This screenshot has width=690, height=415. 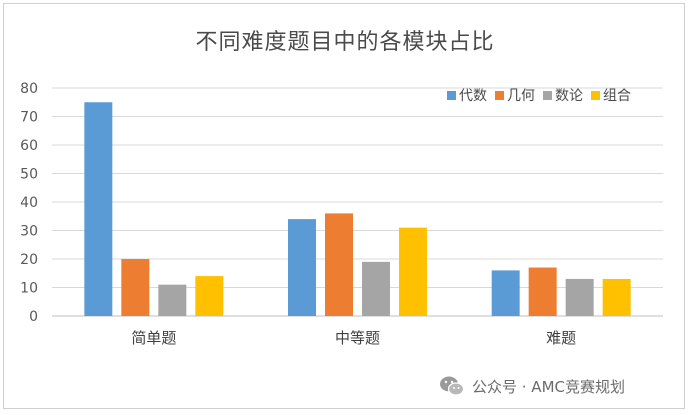 What do you see at coordinates (561, 338) in the screenshot?
I see `x-tick-label: 难题` at bounding box center [561, 338].